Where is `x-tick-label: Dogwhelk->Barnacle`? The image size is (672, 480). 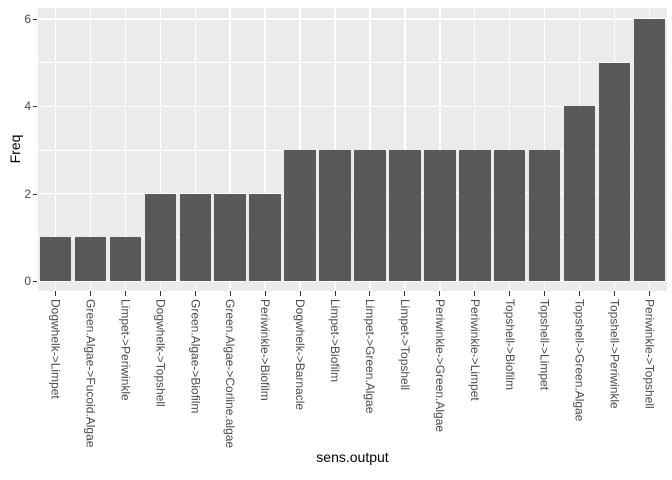
x-tick-label: Dogwhelk->Barnacle is located at coordinates (300, 355).